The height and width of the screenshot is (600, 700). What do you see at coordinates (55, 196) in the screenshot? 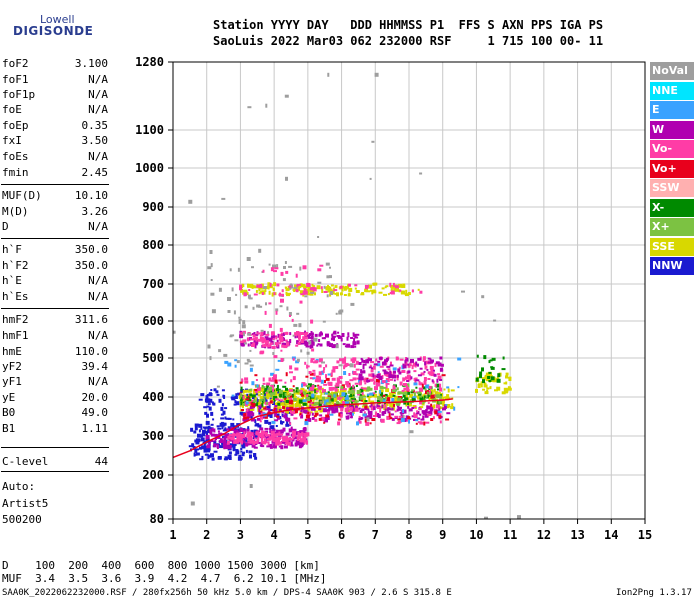
I see `param-row-muf-d-: MUF(D) 10.10` at bounding box center [55, 196].